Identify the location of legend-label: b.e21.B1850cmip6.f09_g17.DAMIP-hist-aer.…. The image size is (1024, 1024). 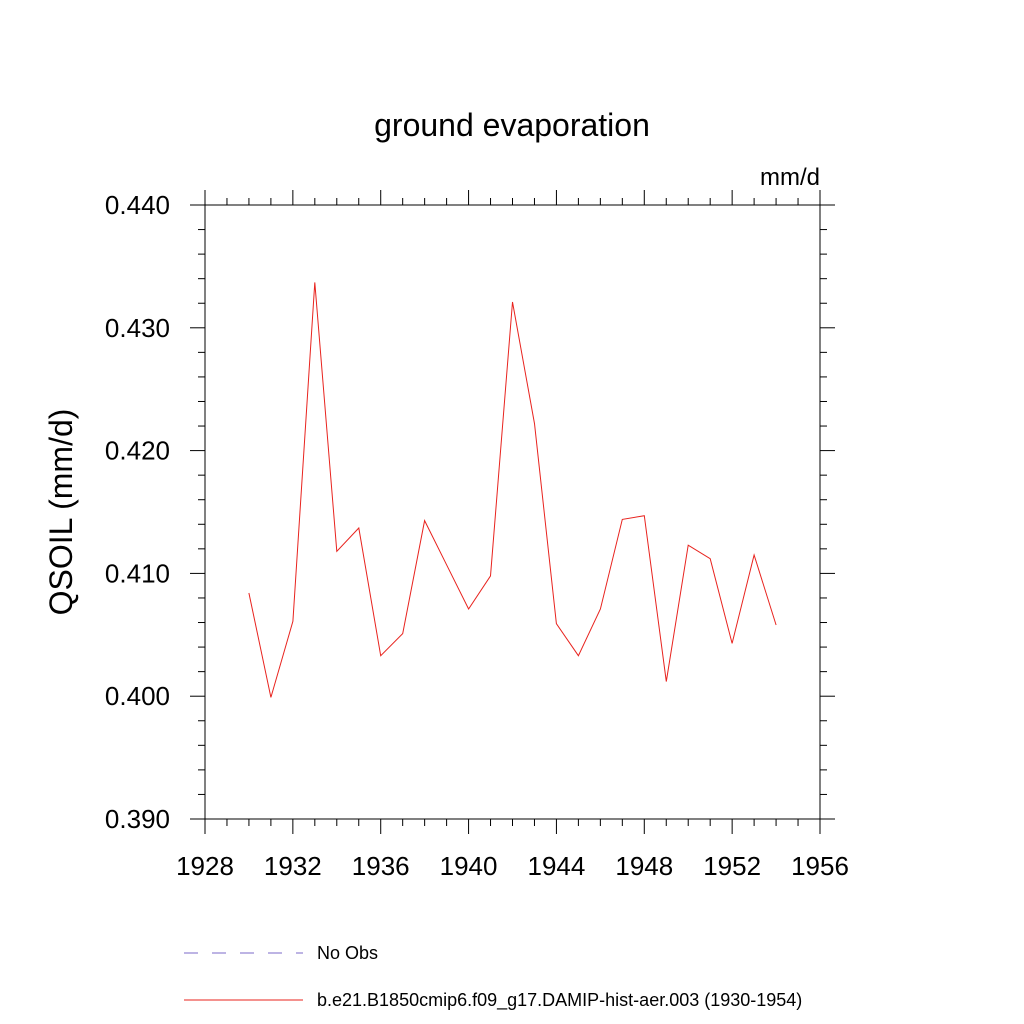
(559, 1000).